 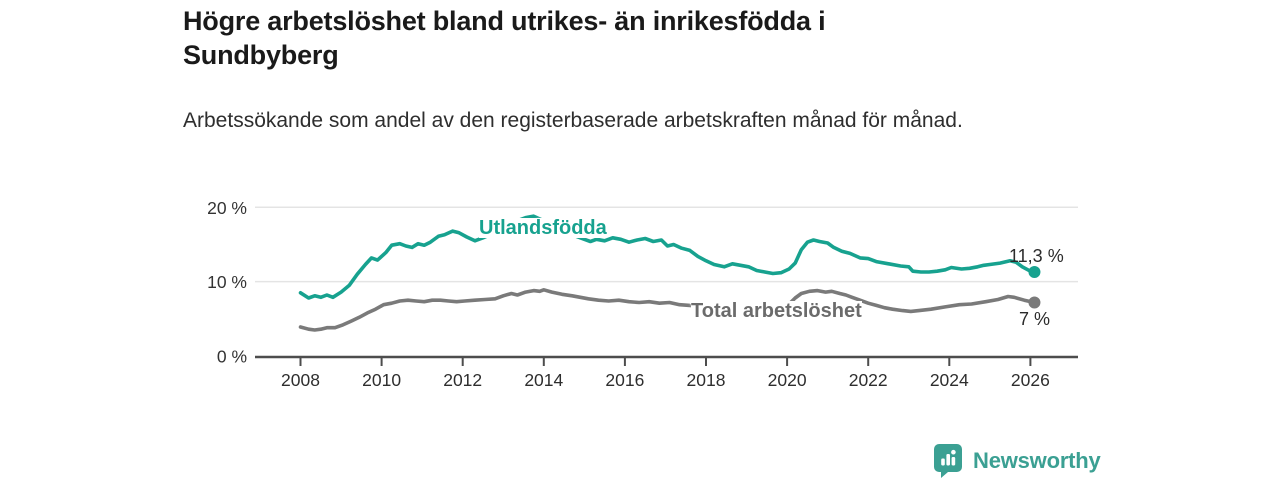 What do you see at coordinates (1030, 380) in the screenshot?
I see `x-axis-tick-label: 2026` at bounding box center [1030, 380].